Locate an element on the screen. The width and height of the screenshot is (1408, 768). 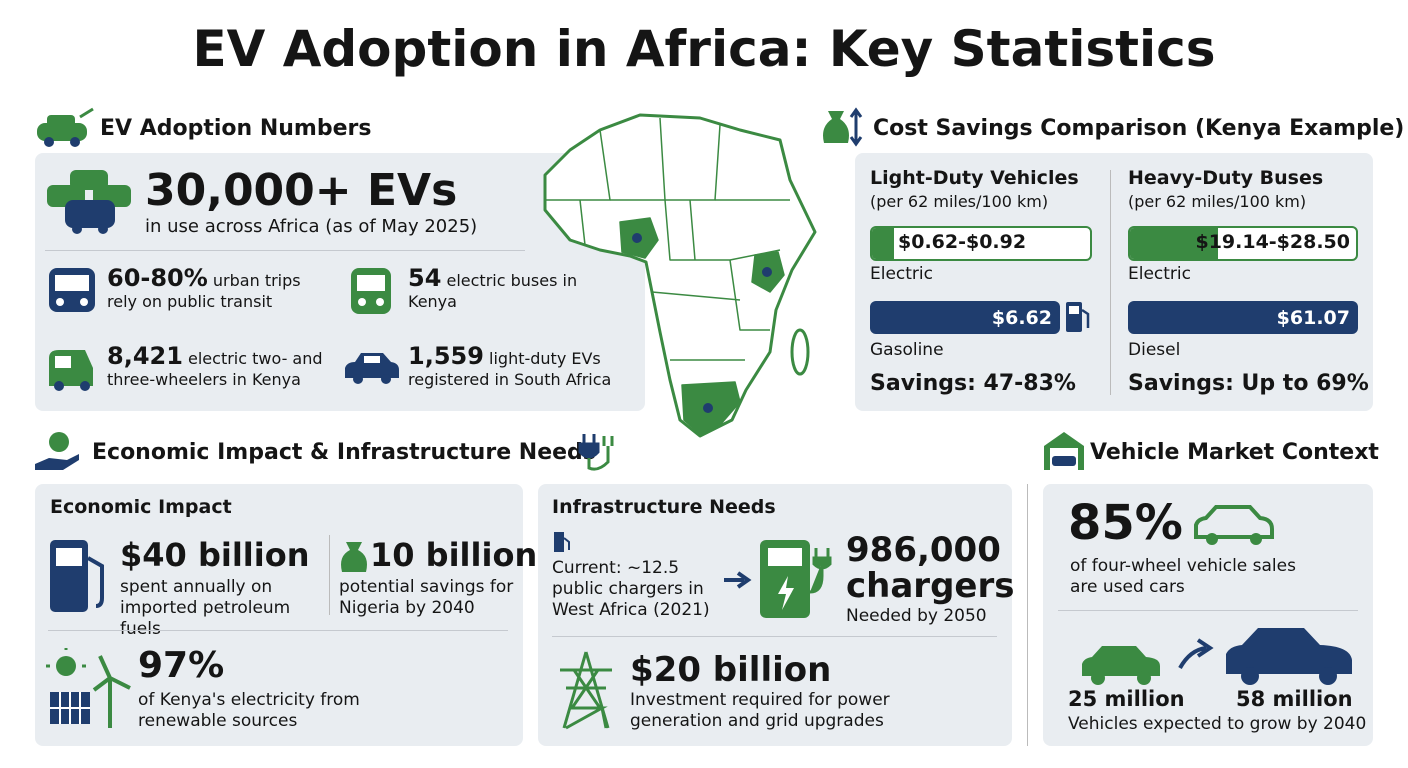
stat-text: electric buses in Kenya is located at coordinates (493, 291).